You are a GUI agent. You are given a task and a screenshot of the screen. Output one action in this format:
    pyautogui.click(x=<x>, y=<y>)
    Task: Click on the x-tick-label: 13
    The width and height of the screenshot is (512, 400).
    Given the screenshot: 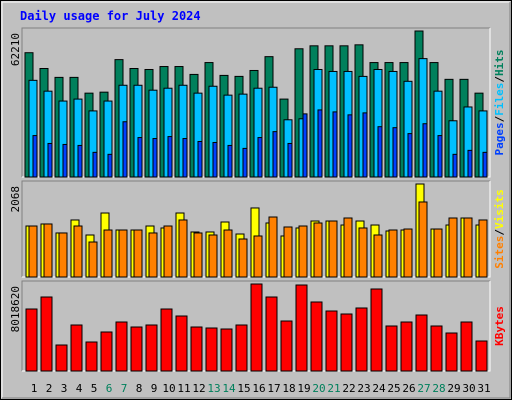 What is the action you would take?
    pyautogui.click(x=213, y=388)
    